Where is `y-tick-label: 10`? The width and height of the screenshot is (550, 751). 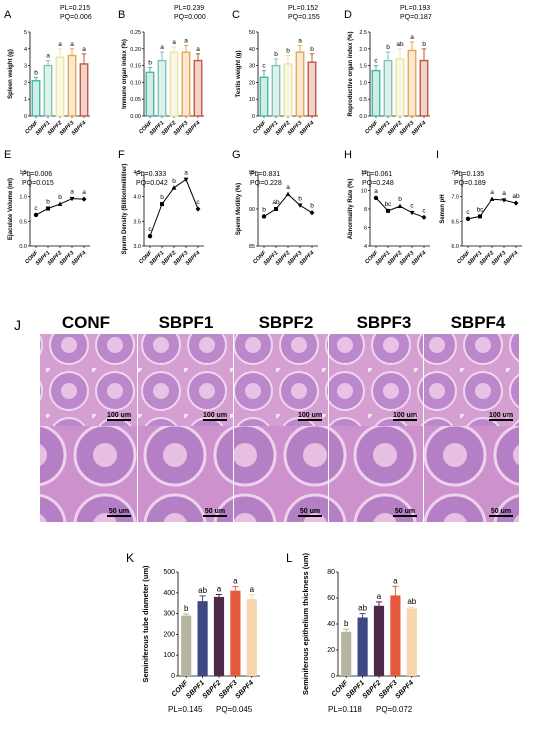
y-tick-label: 10 is located at coordinates (364, 192).